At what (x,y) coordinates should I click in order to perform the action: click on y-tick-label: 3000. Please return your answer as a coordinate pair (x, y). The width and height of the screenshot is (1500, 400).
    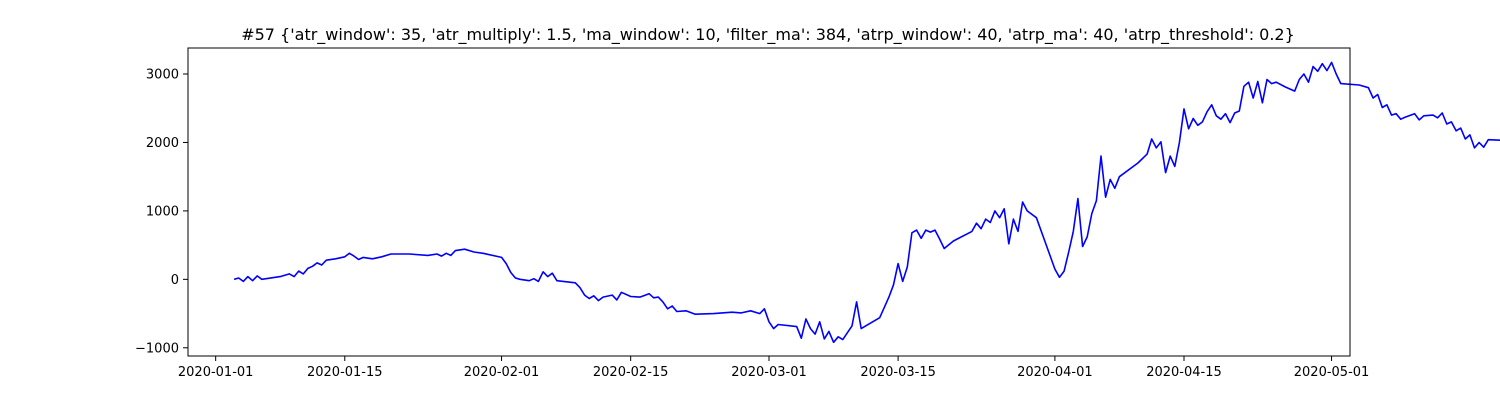
    Looking at the image, I should click on (162, 75).